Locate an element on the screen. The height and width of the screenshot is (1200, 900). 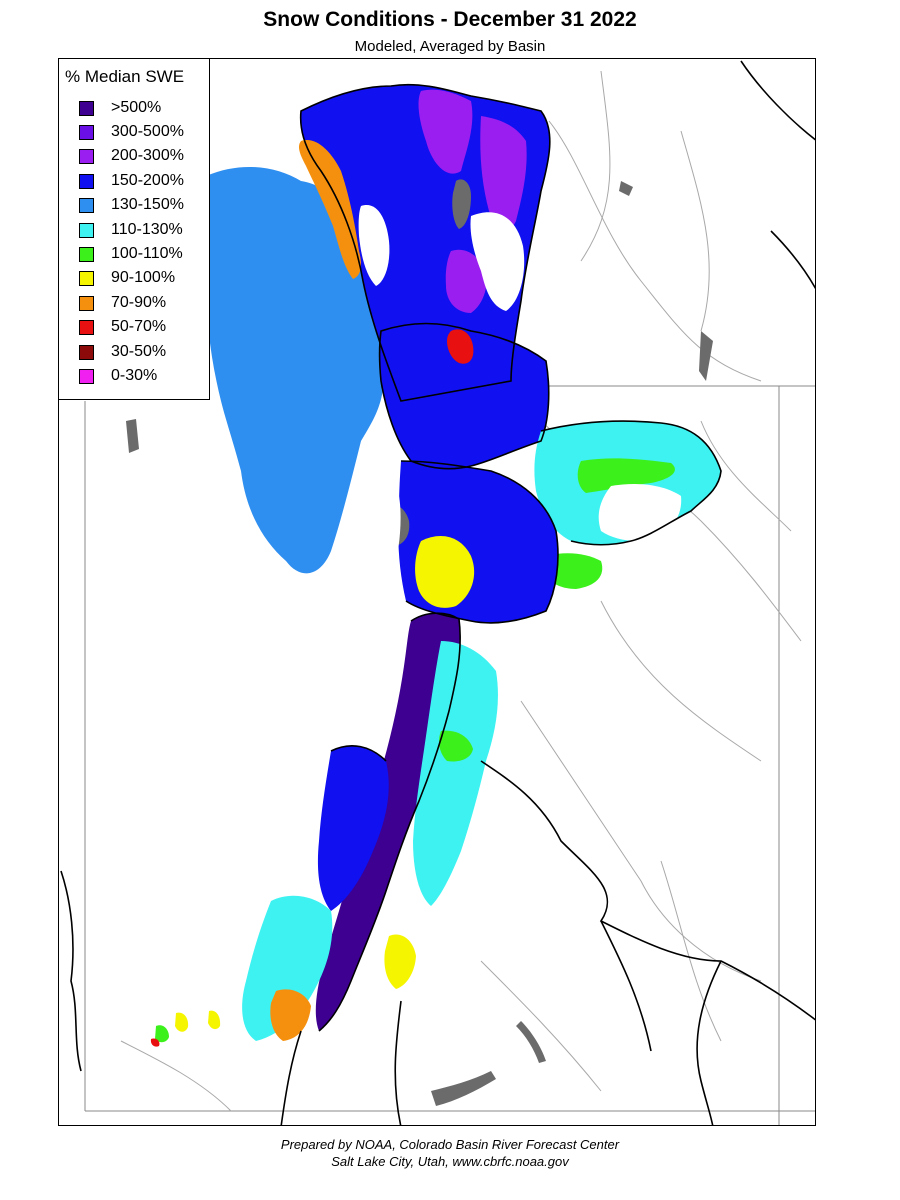
legend-label: 0-30% is located at coordinates (134, 375).